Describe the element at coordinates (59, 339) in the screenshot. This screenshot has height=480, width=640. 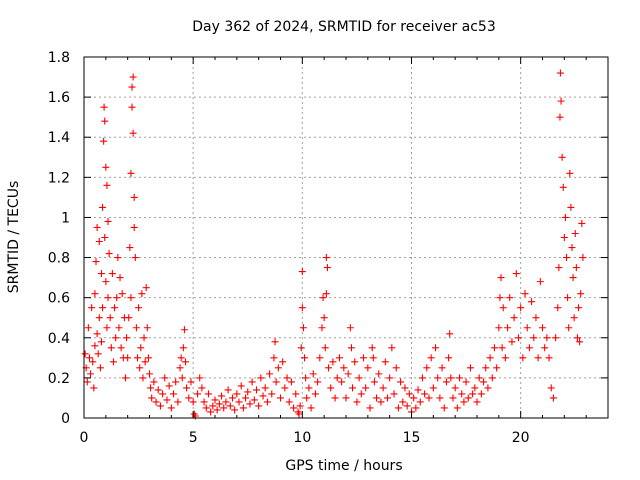
I see `y-tick-label: 0.4` at that location.